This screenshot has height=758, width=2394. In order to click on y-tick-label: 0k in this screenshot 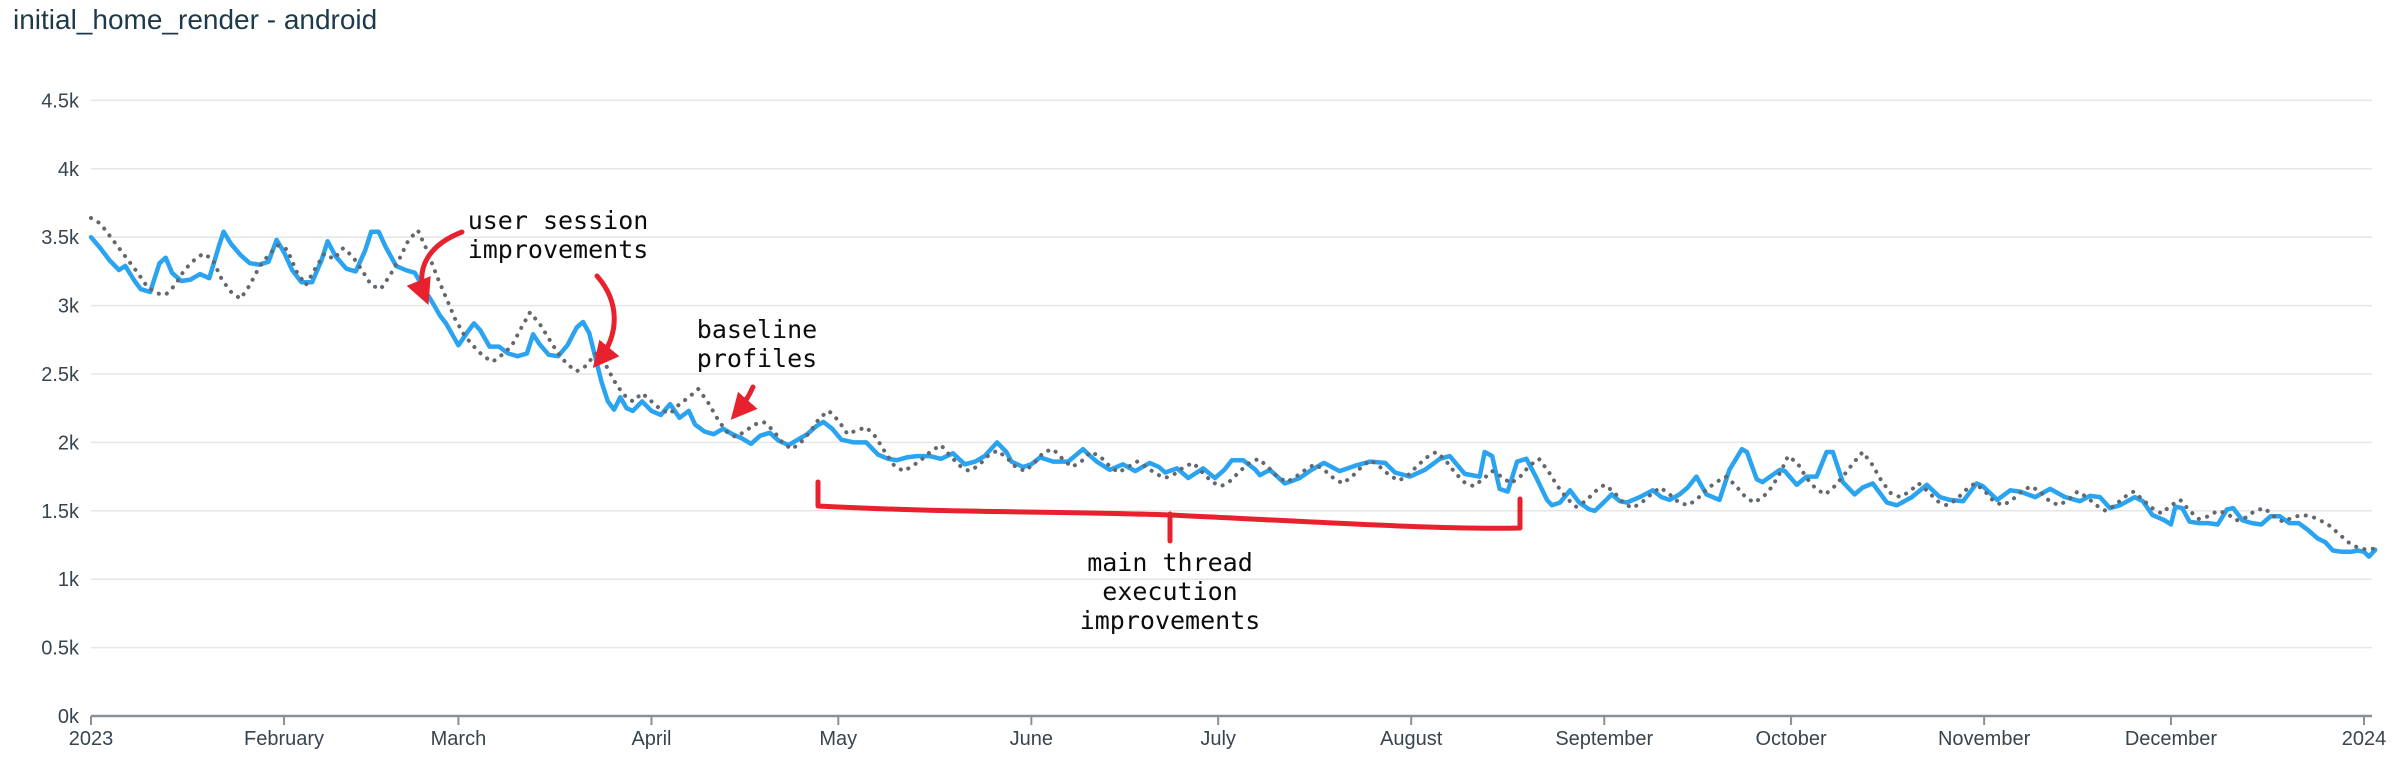, I will do `click(69, 717)`.